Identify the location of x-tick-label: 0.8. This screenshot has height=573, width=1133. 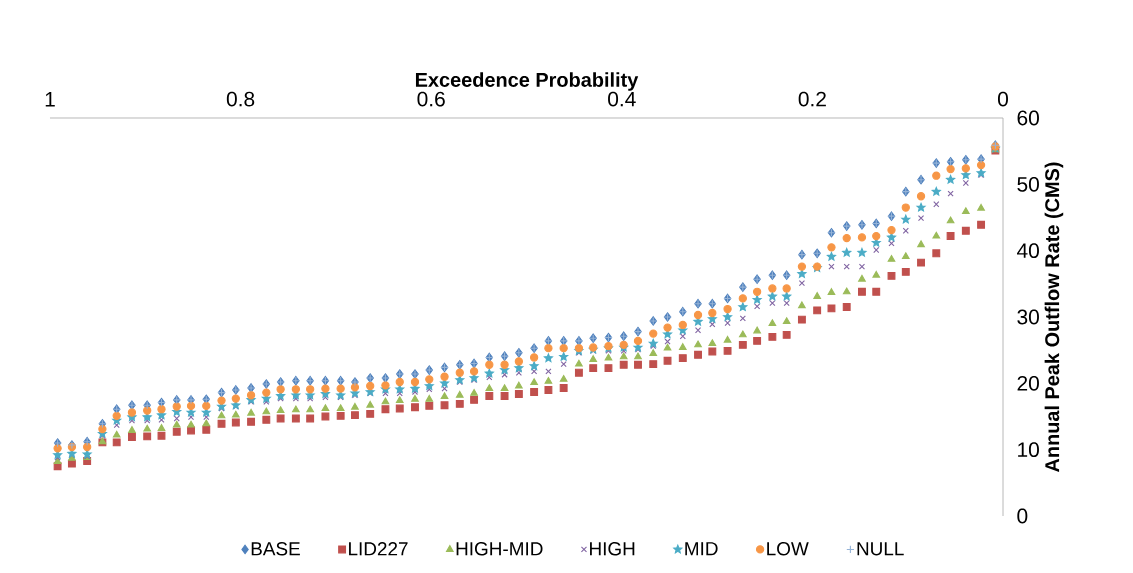
(240, 99).